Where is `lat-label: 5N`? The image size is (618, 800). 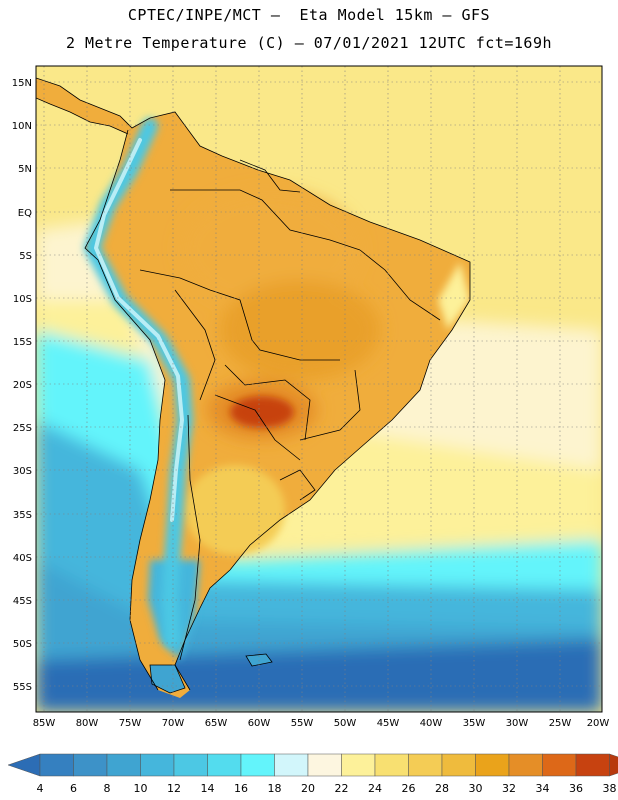
lat-label: 5N is located at coordinates (25, 169).